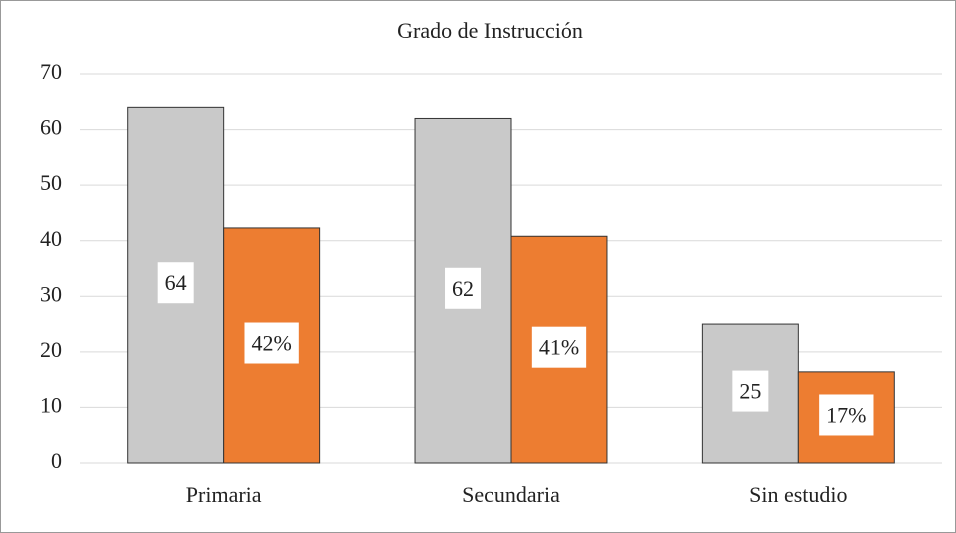 This screenshot has height=533, width=956. What do you see at coordinates (51, 71) in the screenshot?
I see `y-tick-label: 70` at bounding box center [51, 71].